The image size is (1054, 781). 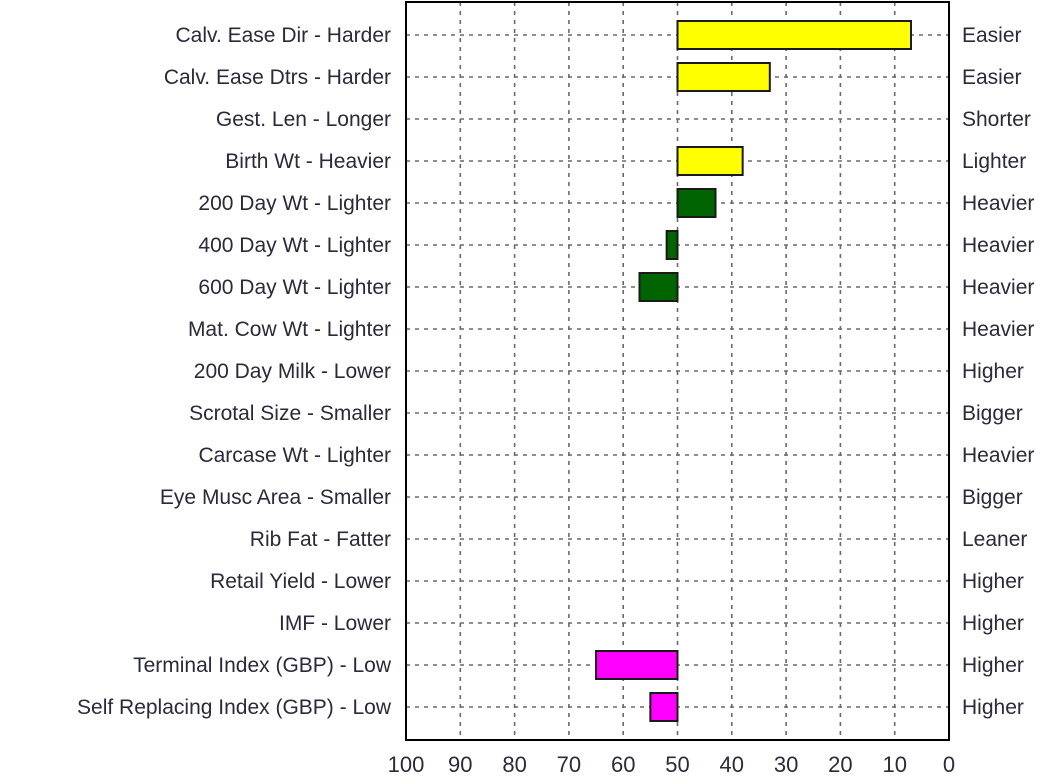 I want to click on trait-label-left: 200 Day Wt - Lighter, so click(x=294, y=203).